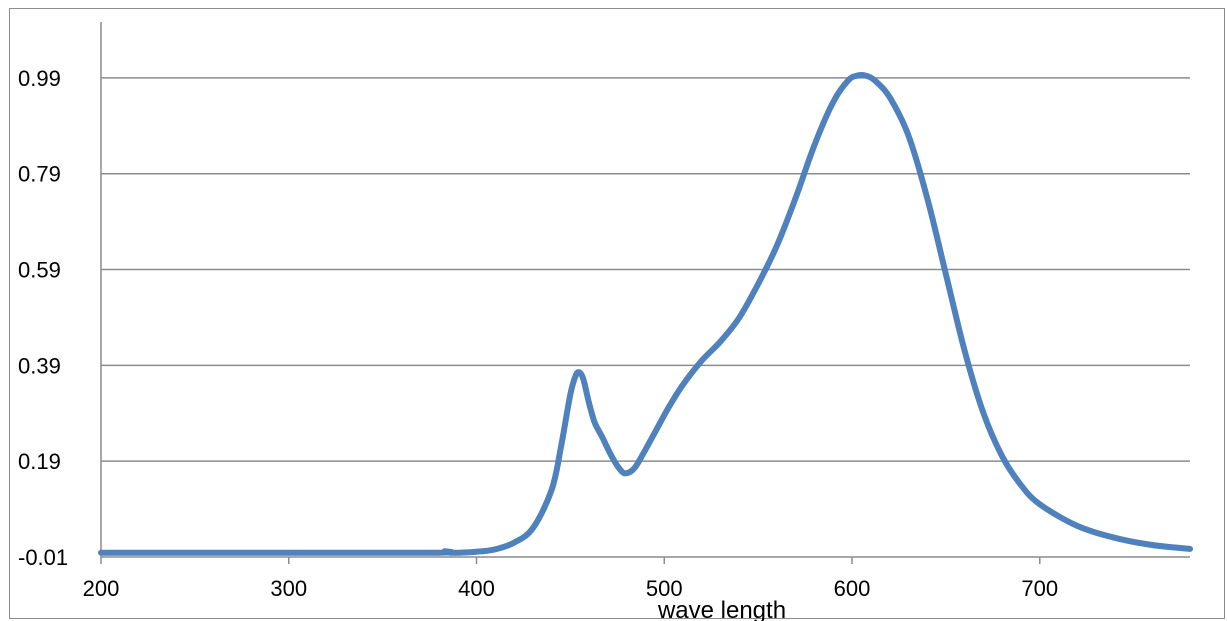 The height and width of the screenshot is (621, 1227). What do you see at coordinates (43, 557) in the screenshot?
I see `y-tick-label: -0.01` at bounding box center [43, 557].